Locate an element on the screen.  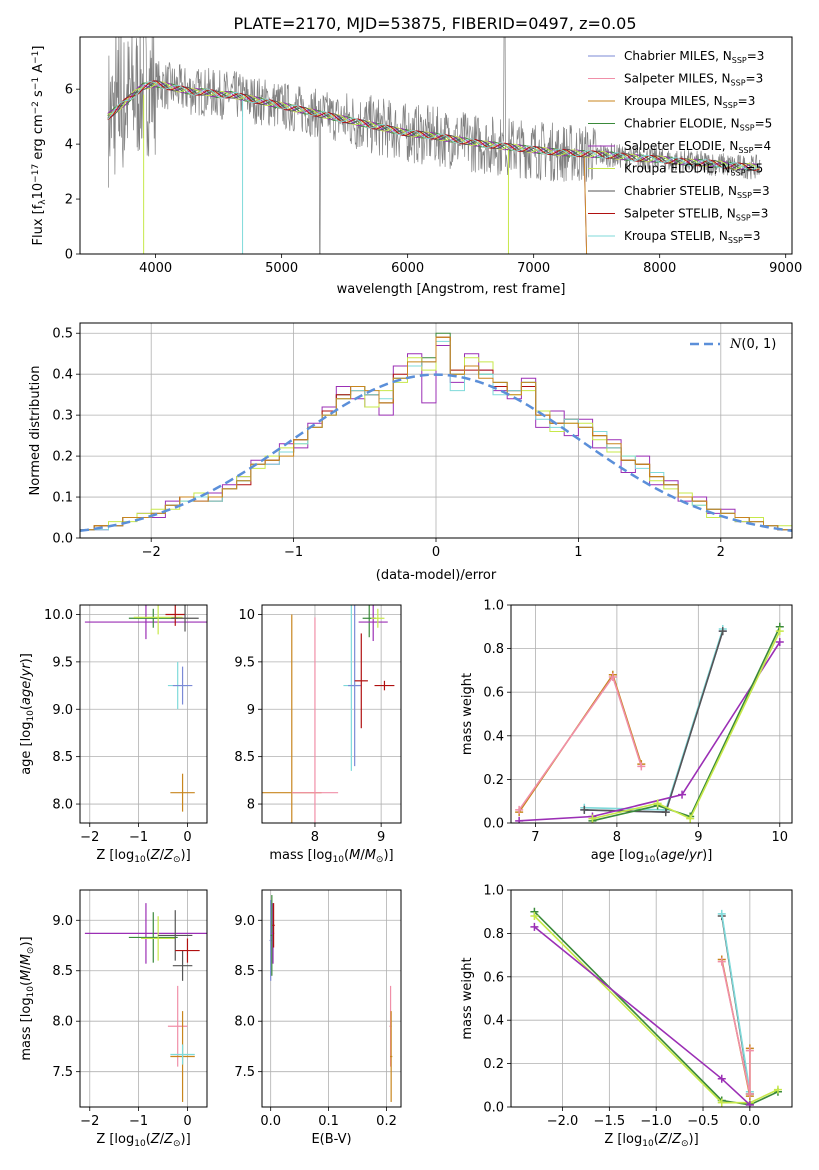
y-axis-label-part: λ is located at coordinates (43, 202).